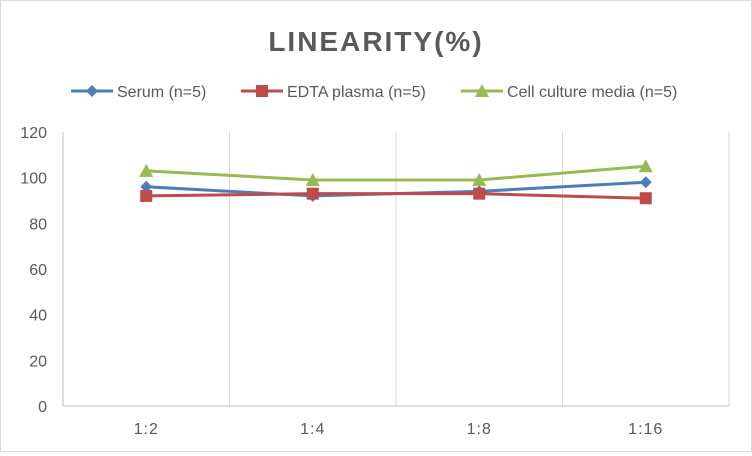 This screenshot has height=456, width=752. I want to click on x-tick-label: 1:4, so click(312, 429).